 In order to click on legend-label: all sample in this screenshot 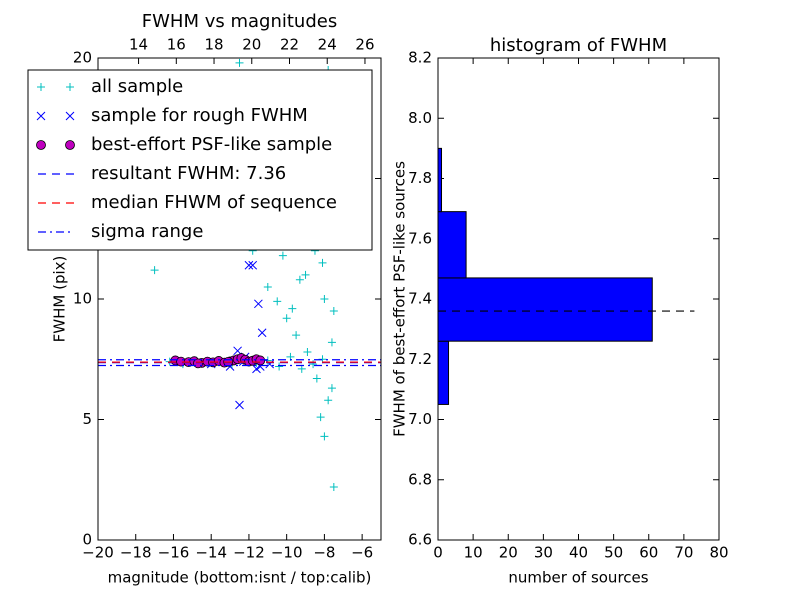, I will do `click(137, 86)`.